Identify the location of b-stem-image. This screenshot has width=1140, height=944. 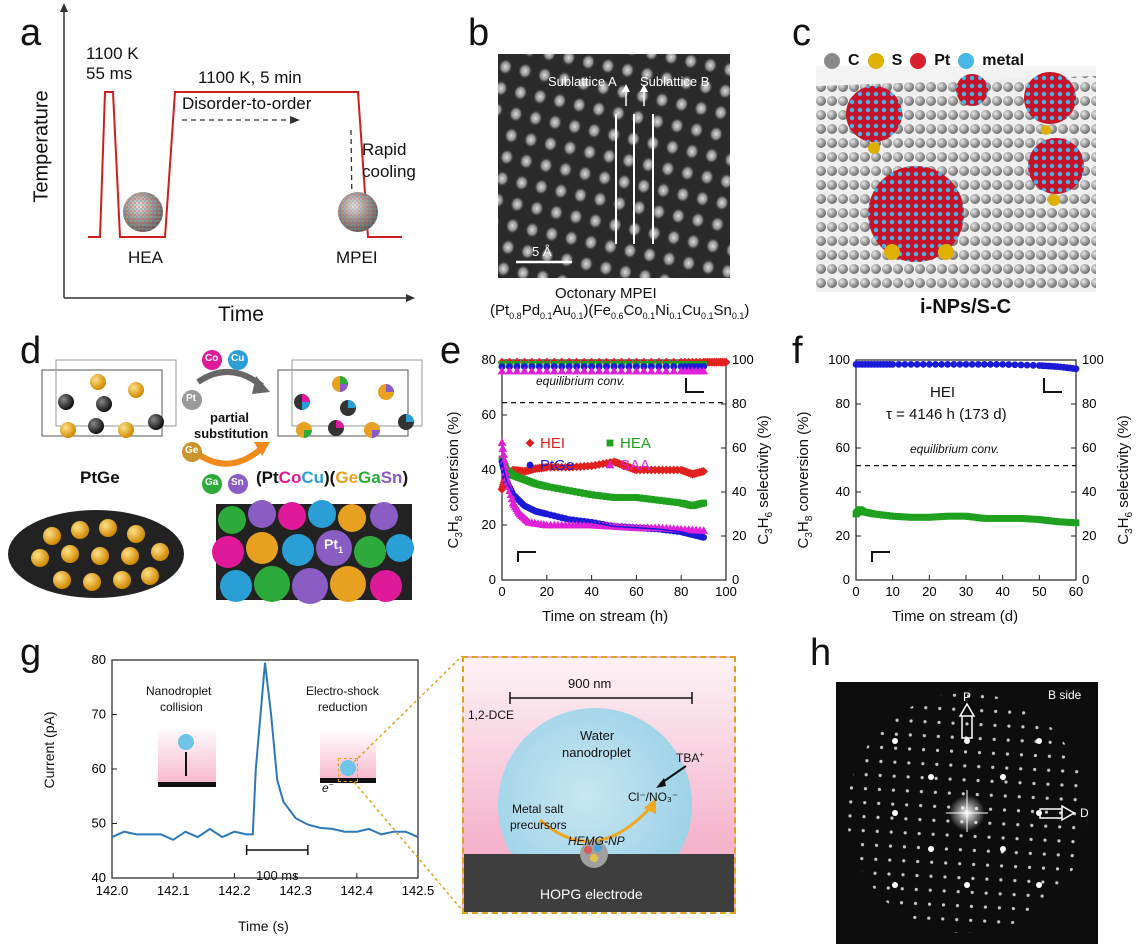
(614, 166).